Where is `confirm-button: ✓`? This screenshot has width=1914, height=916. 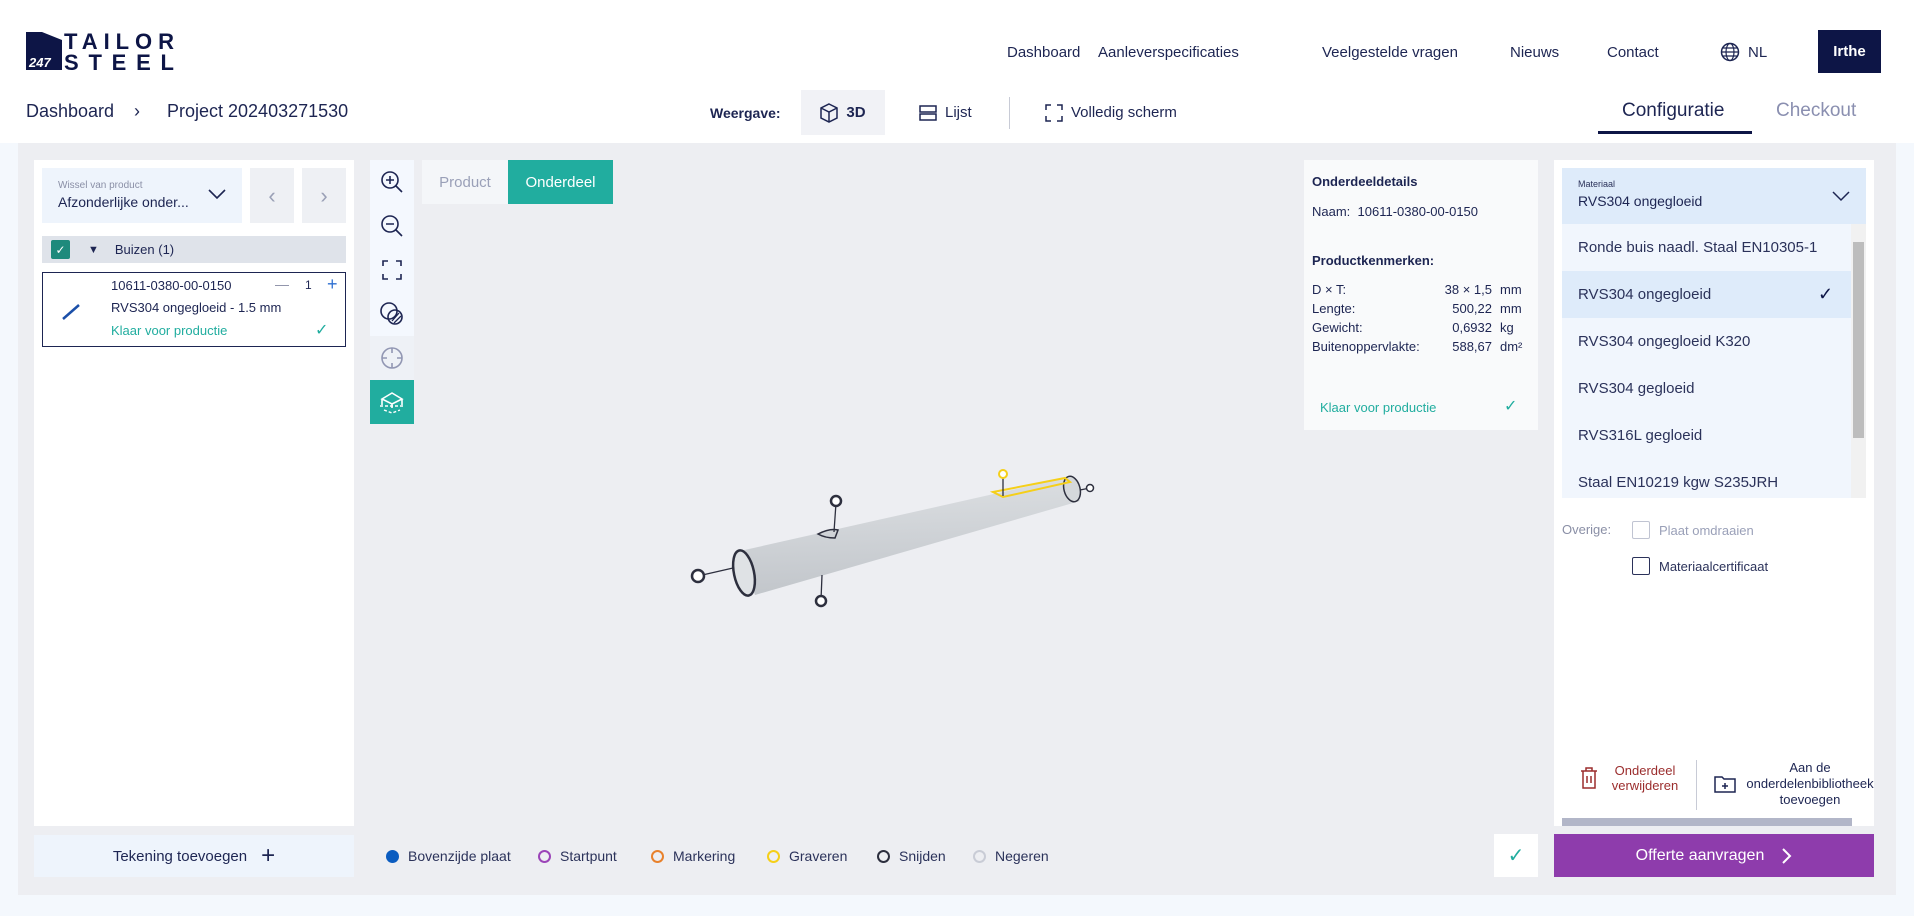 confirm-button: ✓ is located at coordinates (1516, 855).